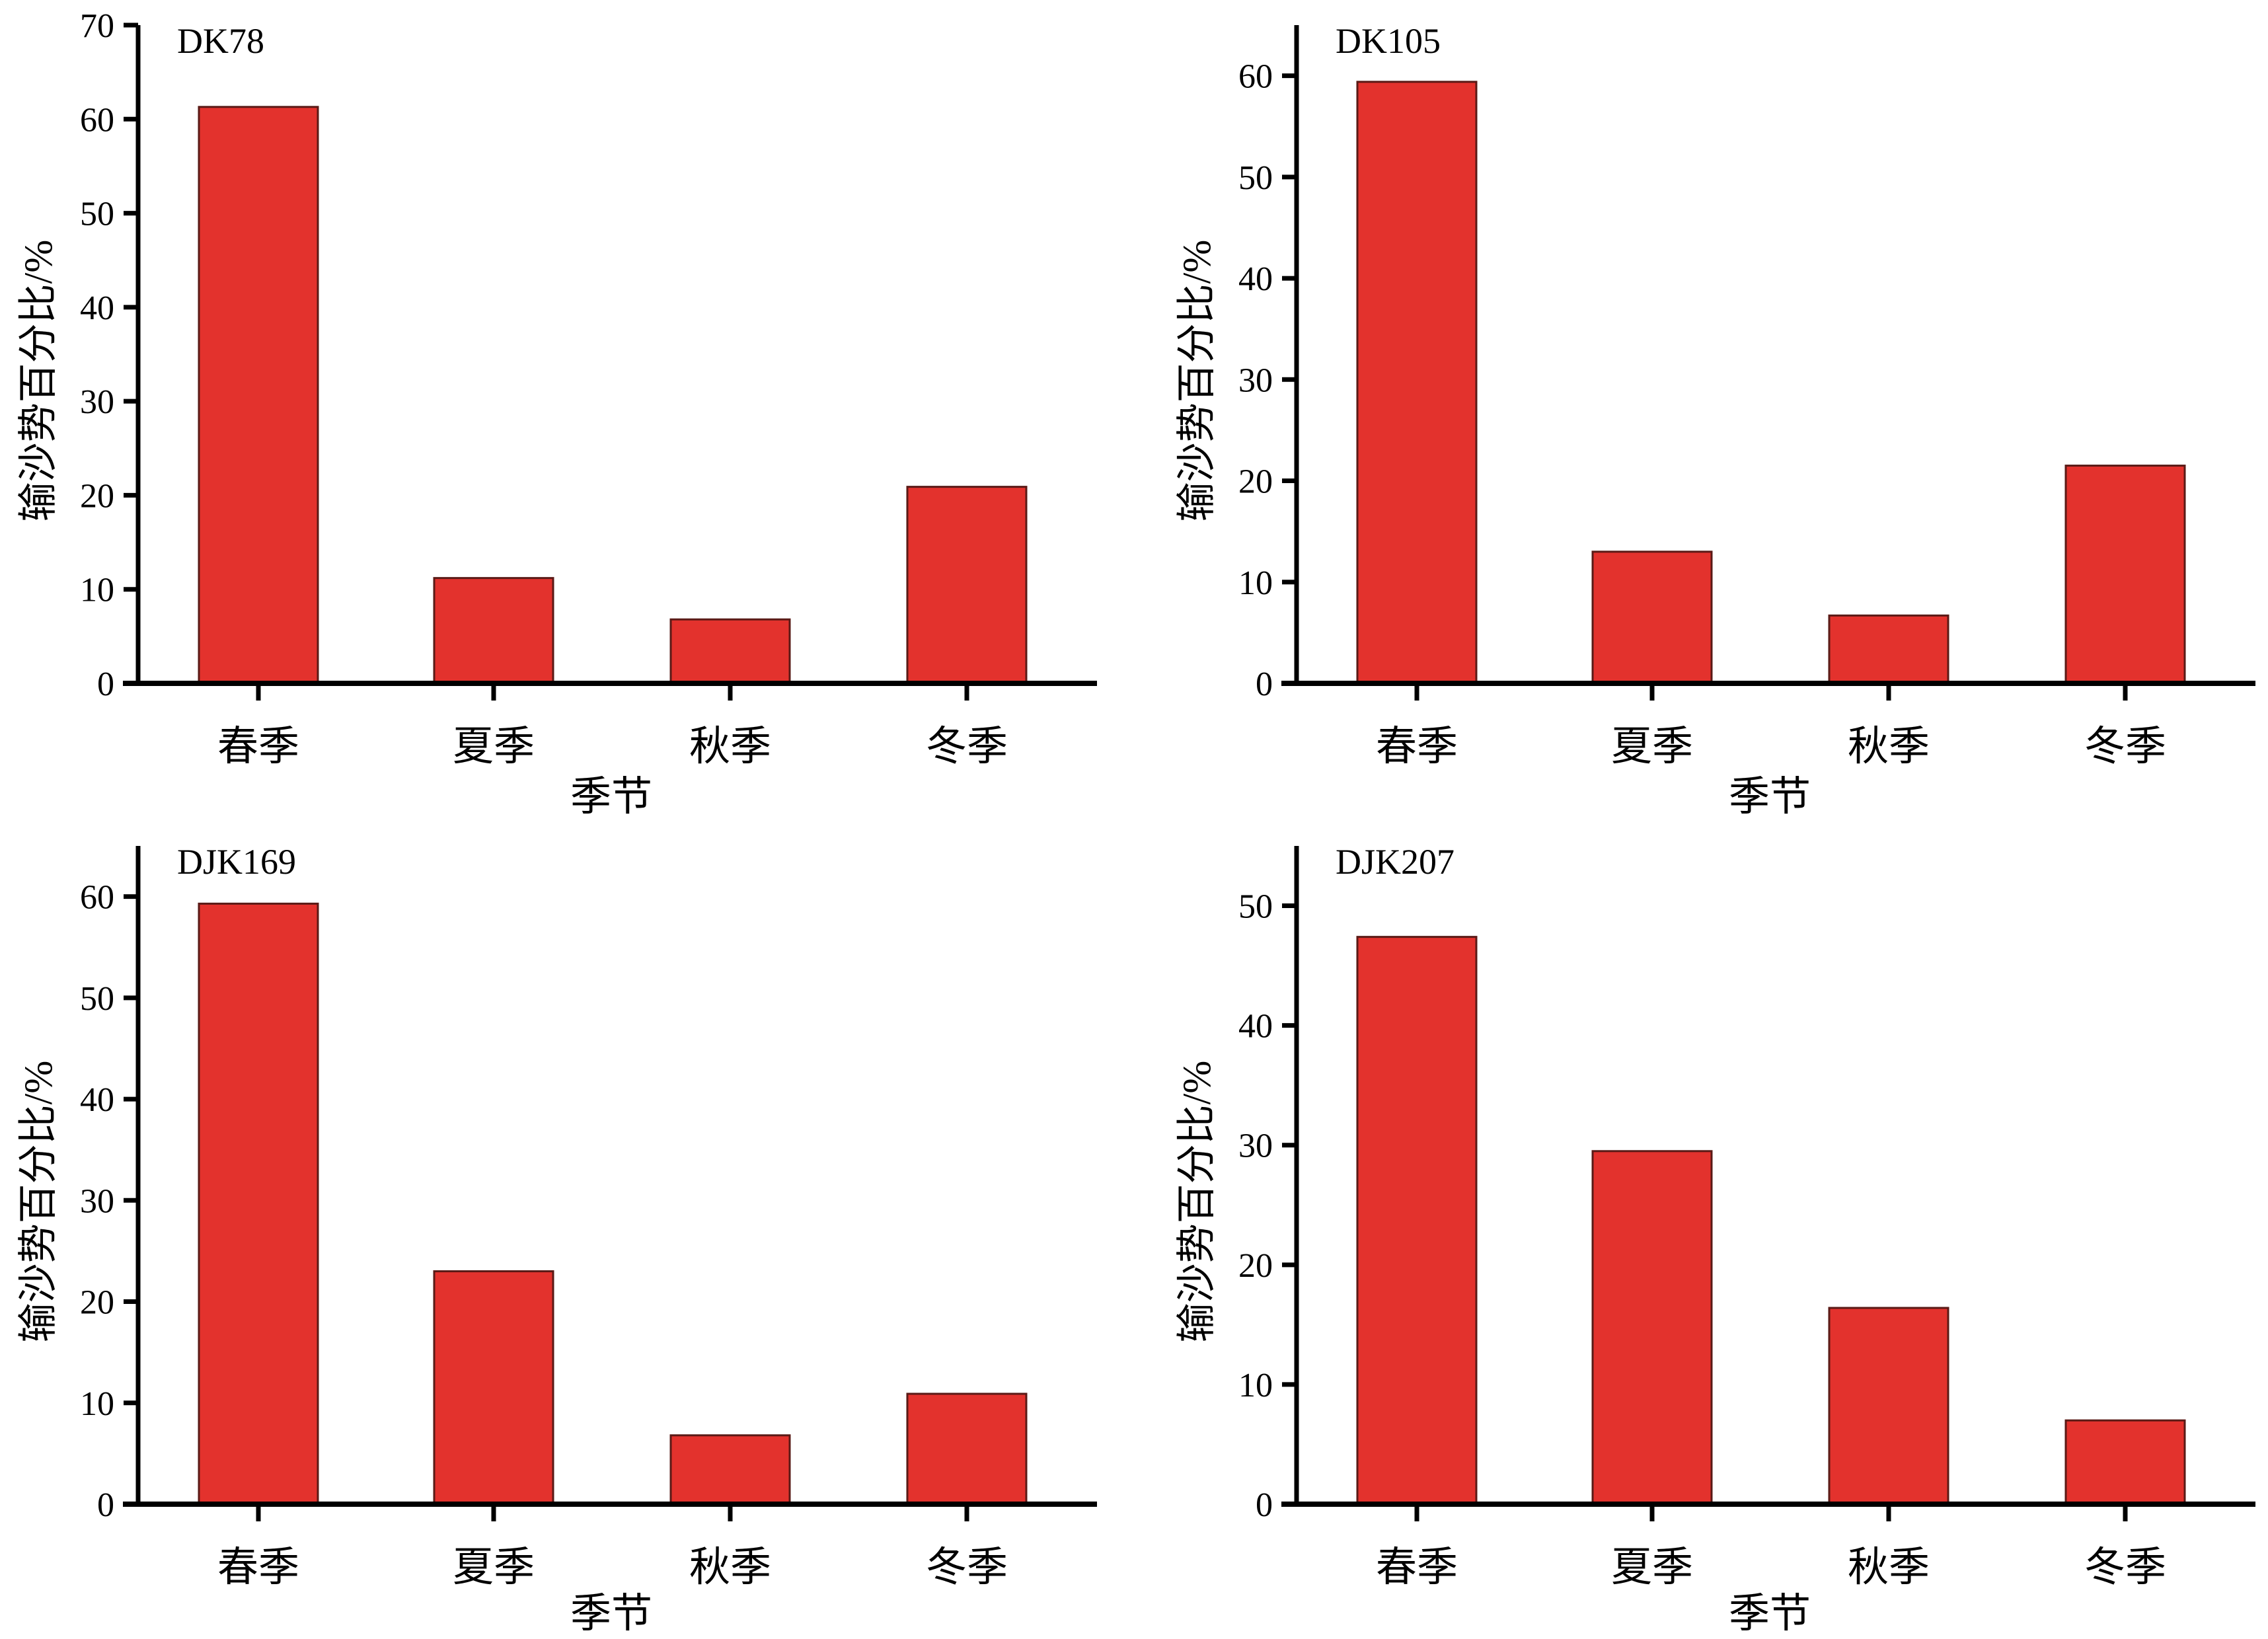  I want to click on panel-title: DK78, so click(220, 41).